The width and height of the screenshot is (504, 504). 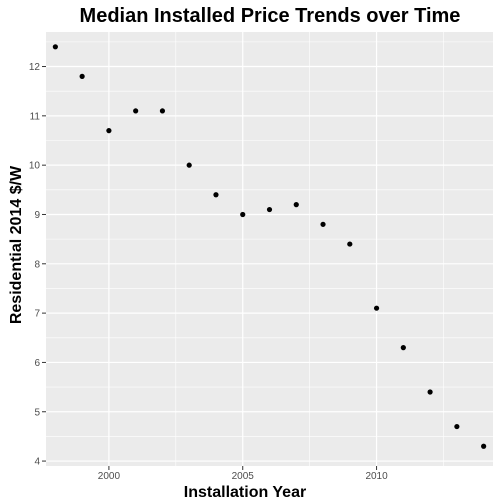 I want to click on x-tick-label: 2005, so click(x=243, y=476).